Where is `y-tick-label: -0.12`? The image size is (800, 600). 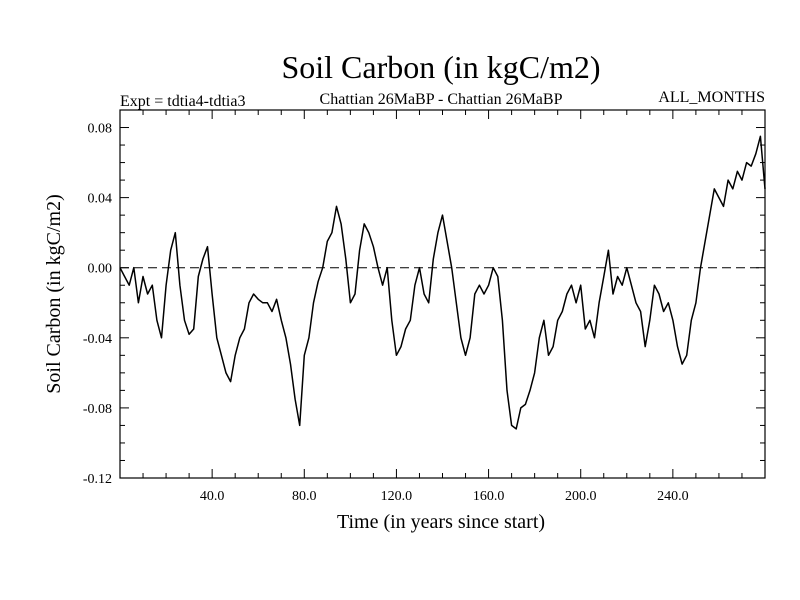 y-tick-label: -0.12 is located at coordinates (97, 479).